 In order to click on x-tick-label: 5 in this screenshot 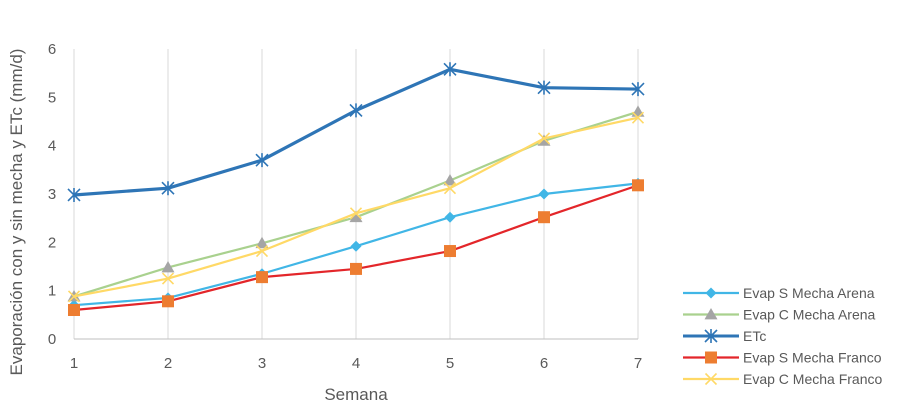, I will do `click(450, 363)`.